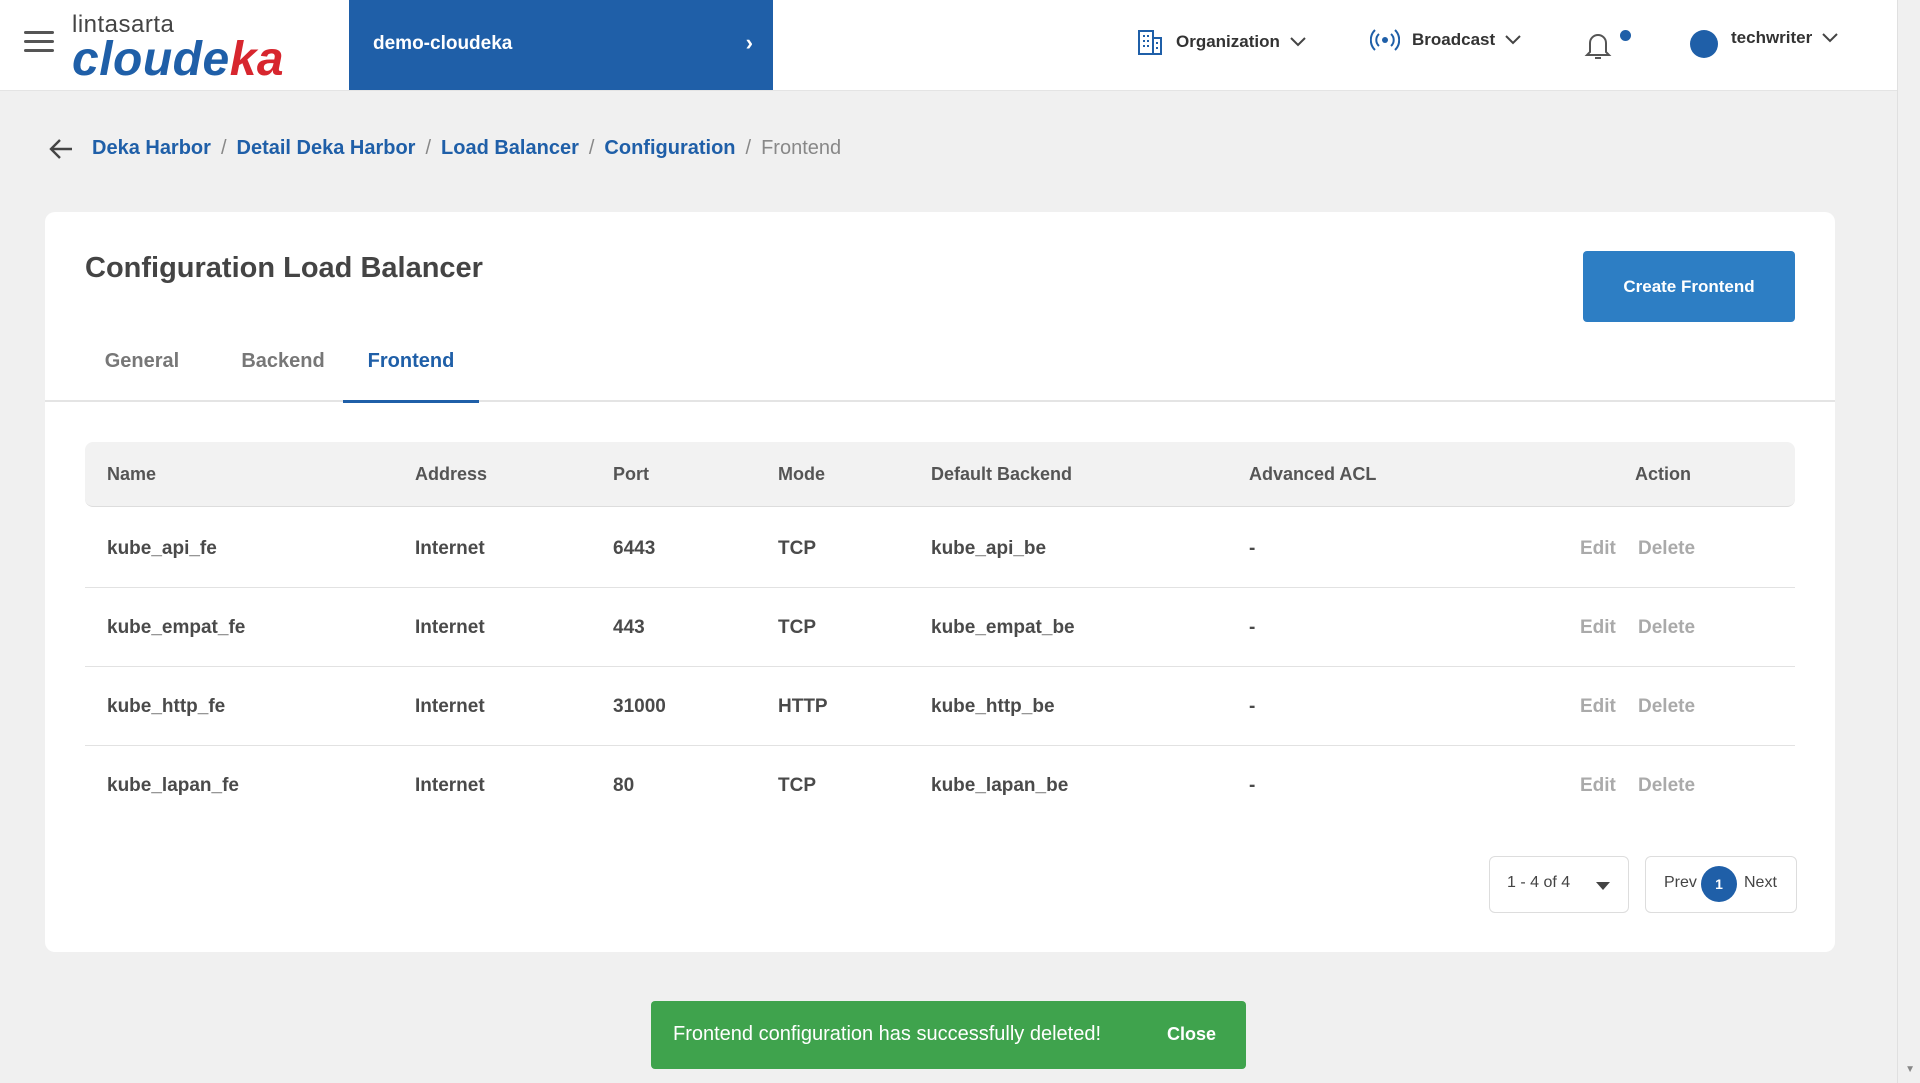  I want to click on back-arrow-icon, so click(61, 149).